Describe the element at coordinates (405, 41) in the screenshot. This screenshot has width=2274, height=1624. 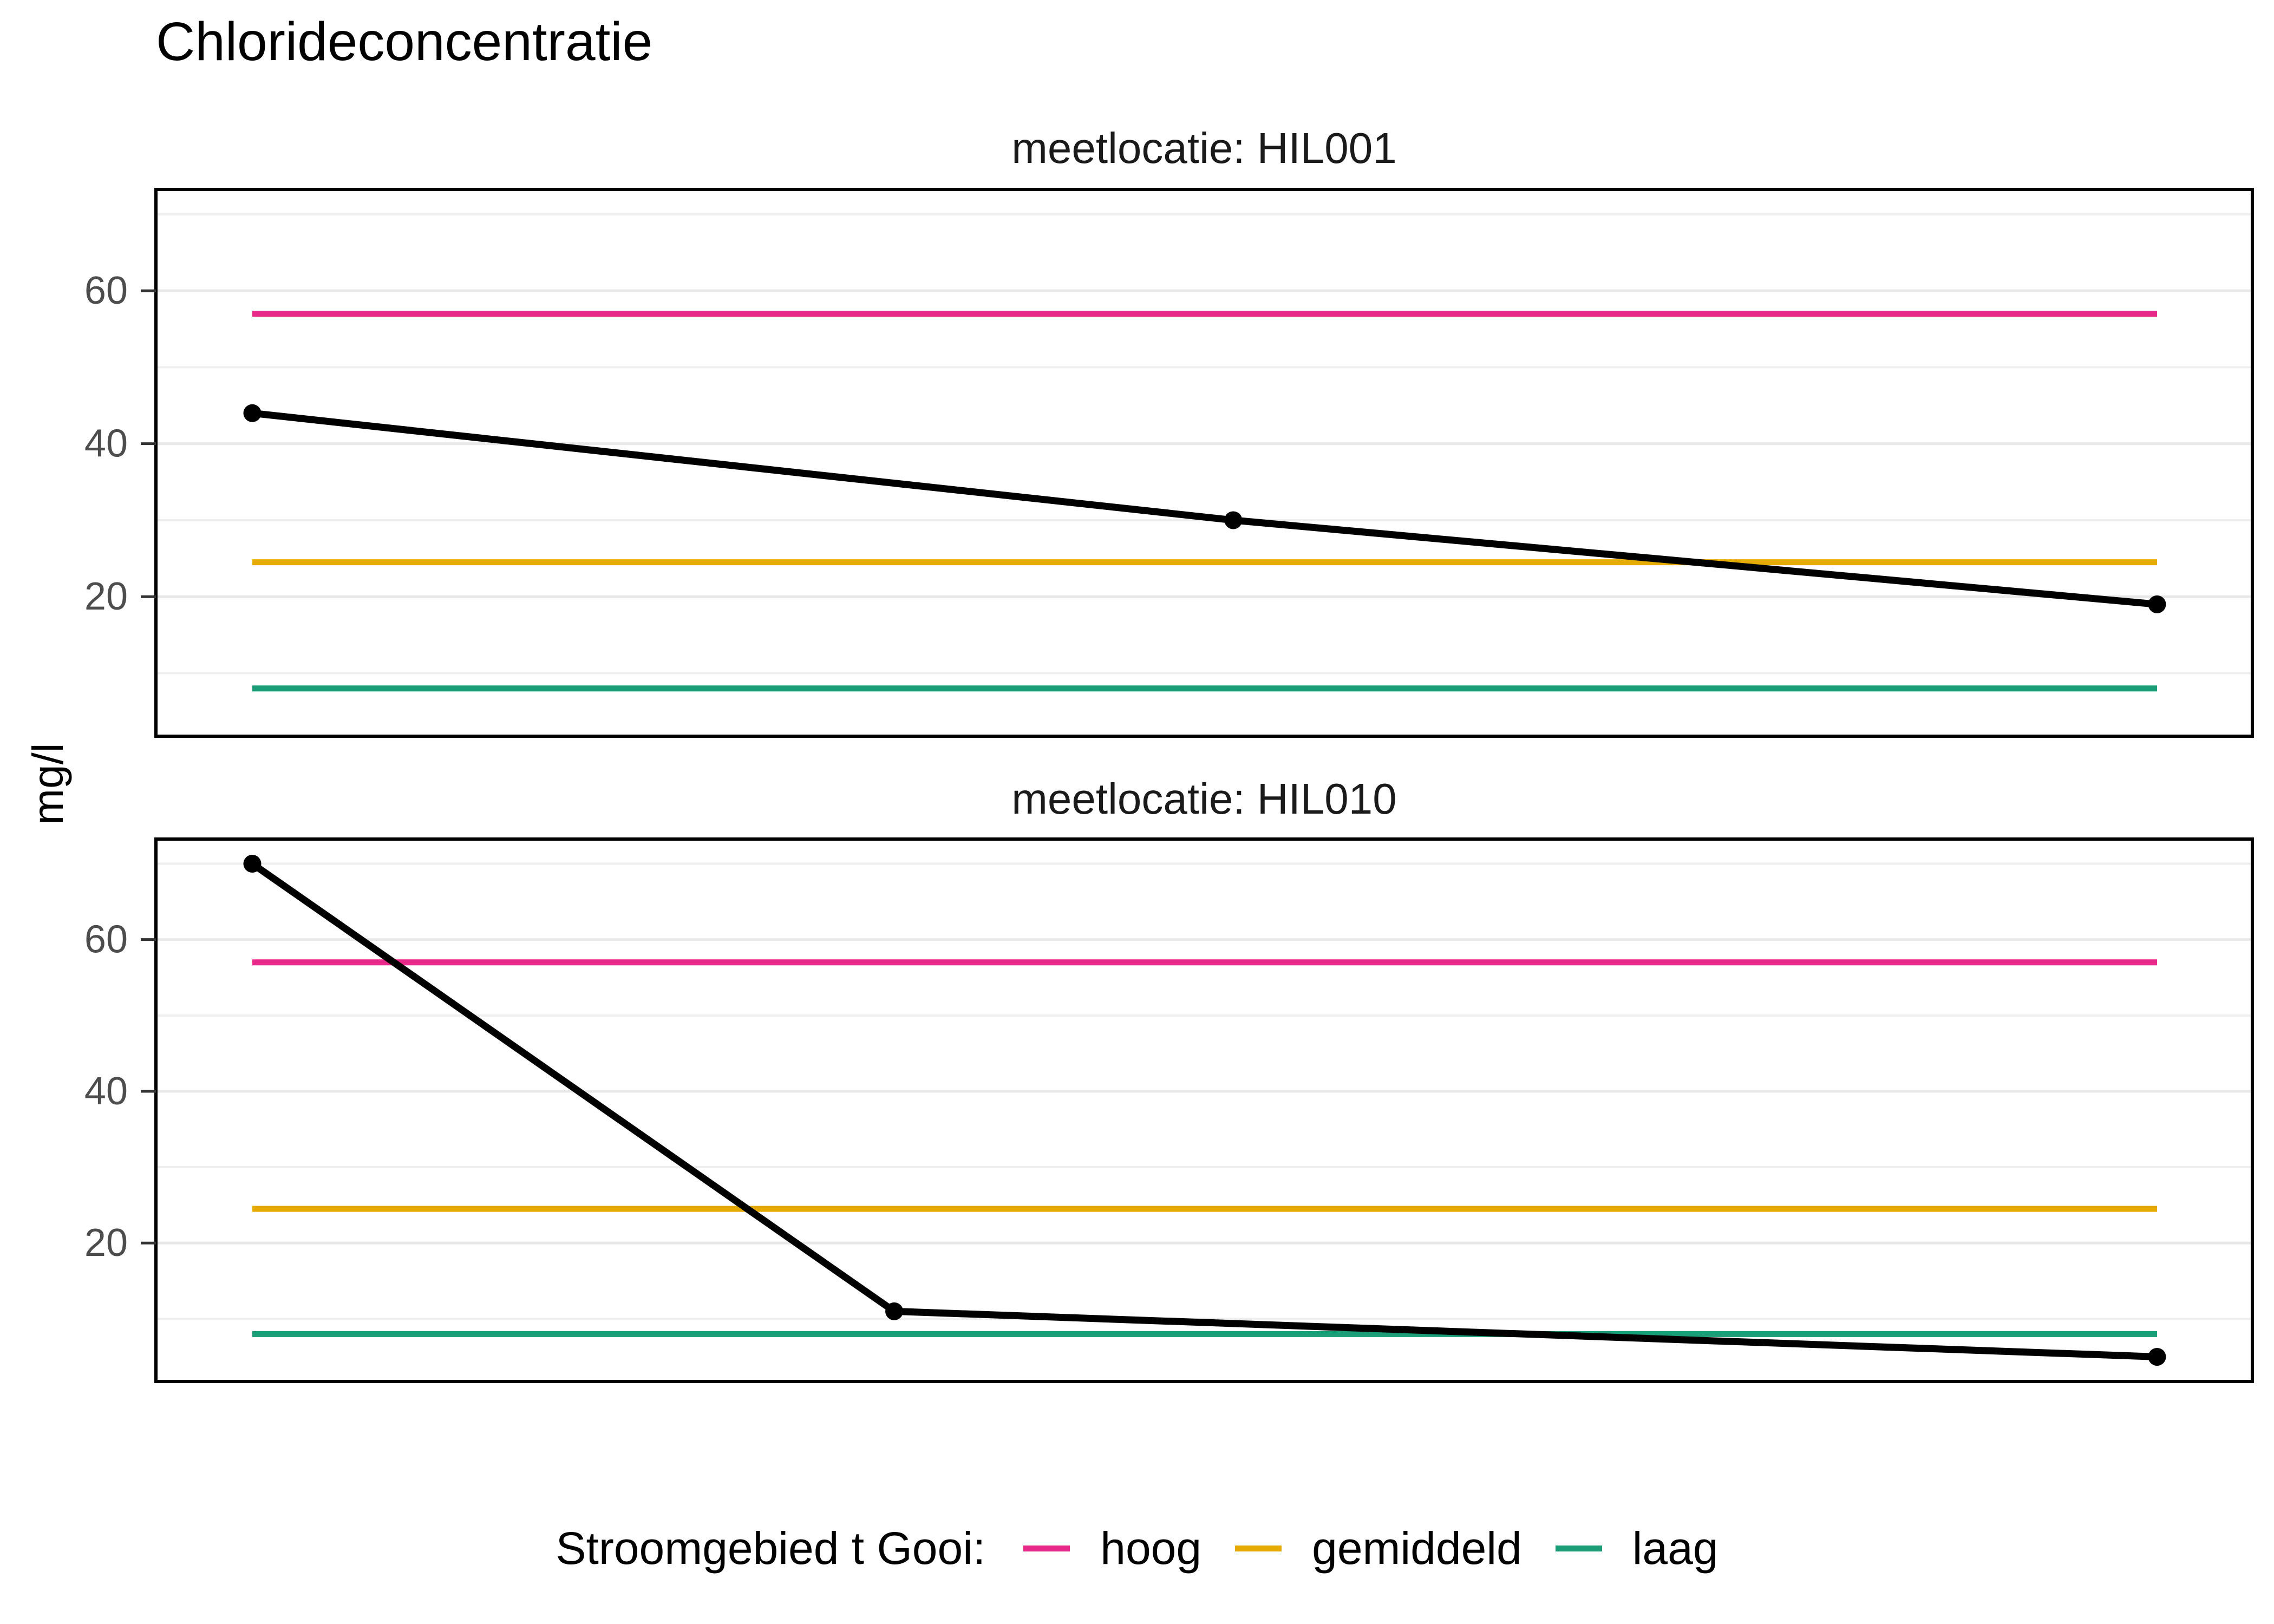
I see `plot-title: Chlorideconcentratie` at that location.